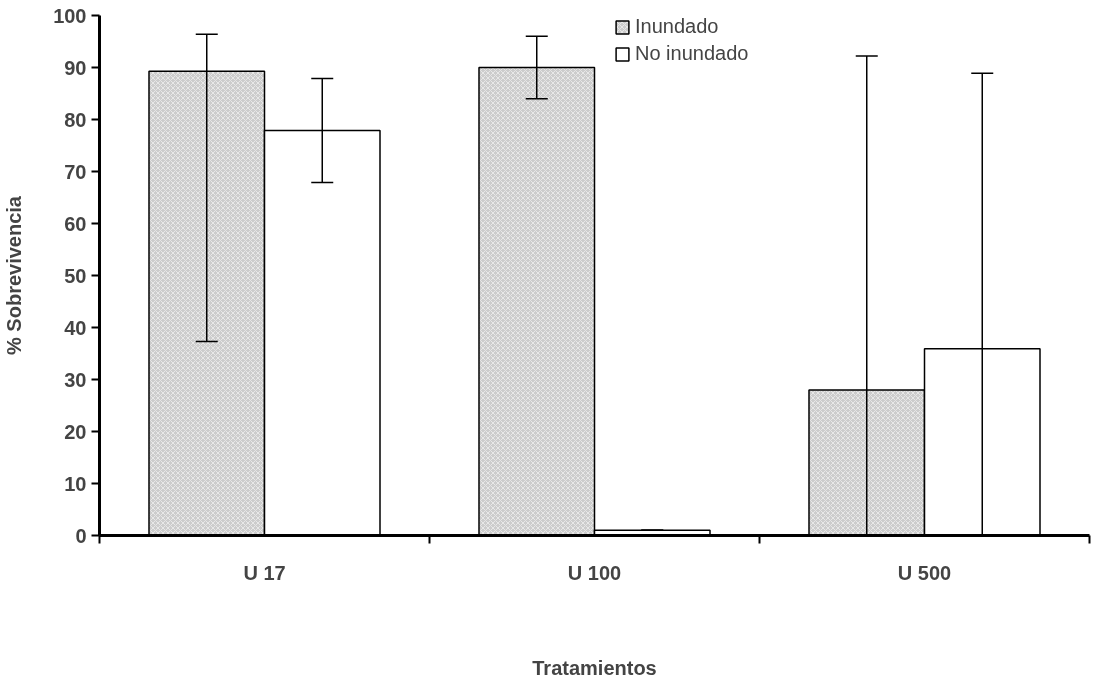 The width and height of the screenshot is (1103, 685). What do you see at coordinates (677, 26) in the screenshot?
I see `legend-label: Inundado` at bounding box center [677, 26].